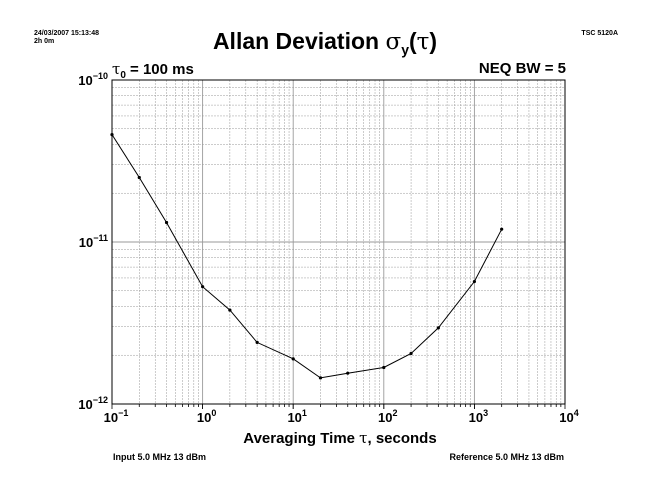 The height and width of the screenshot is (502, 650). Describe the element at coordinates (423, 42) in the screenshot. I see `title-tau: τ` at that location.